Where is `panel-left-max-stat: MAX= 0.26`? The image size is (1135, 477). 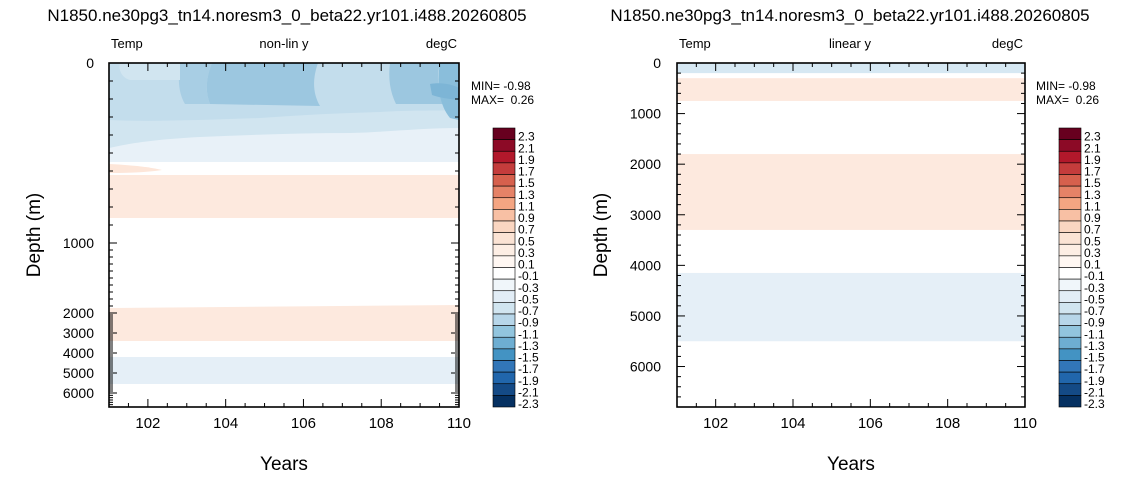 panel-left-max-stat: MAX= 0.26 is located at coordinates (502, 100).